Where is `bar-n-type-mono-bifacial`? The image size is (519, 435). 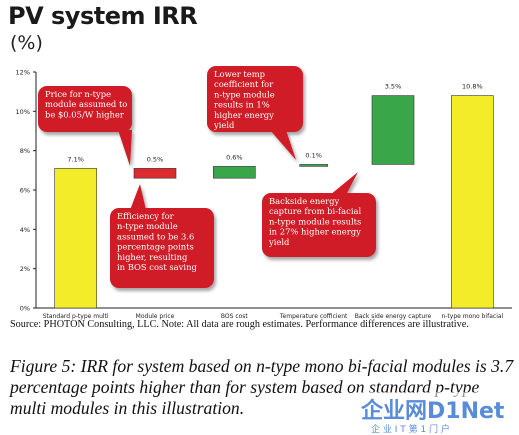
bar-n-type-mono-bifacial is located at coordinates (472, 202).